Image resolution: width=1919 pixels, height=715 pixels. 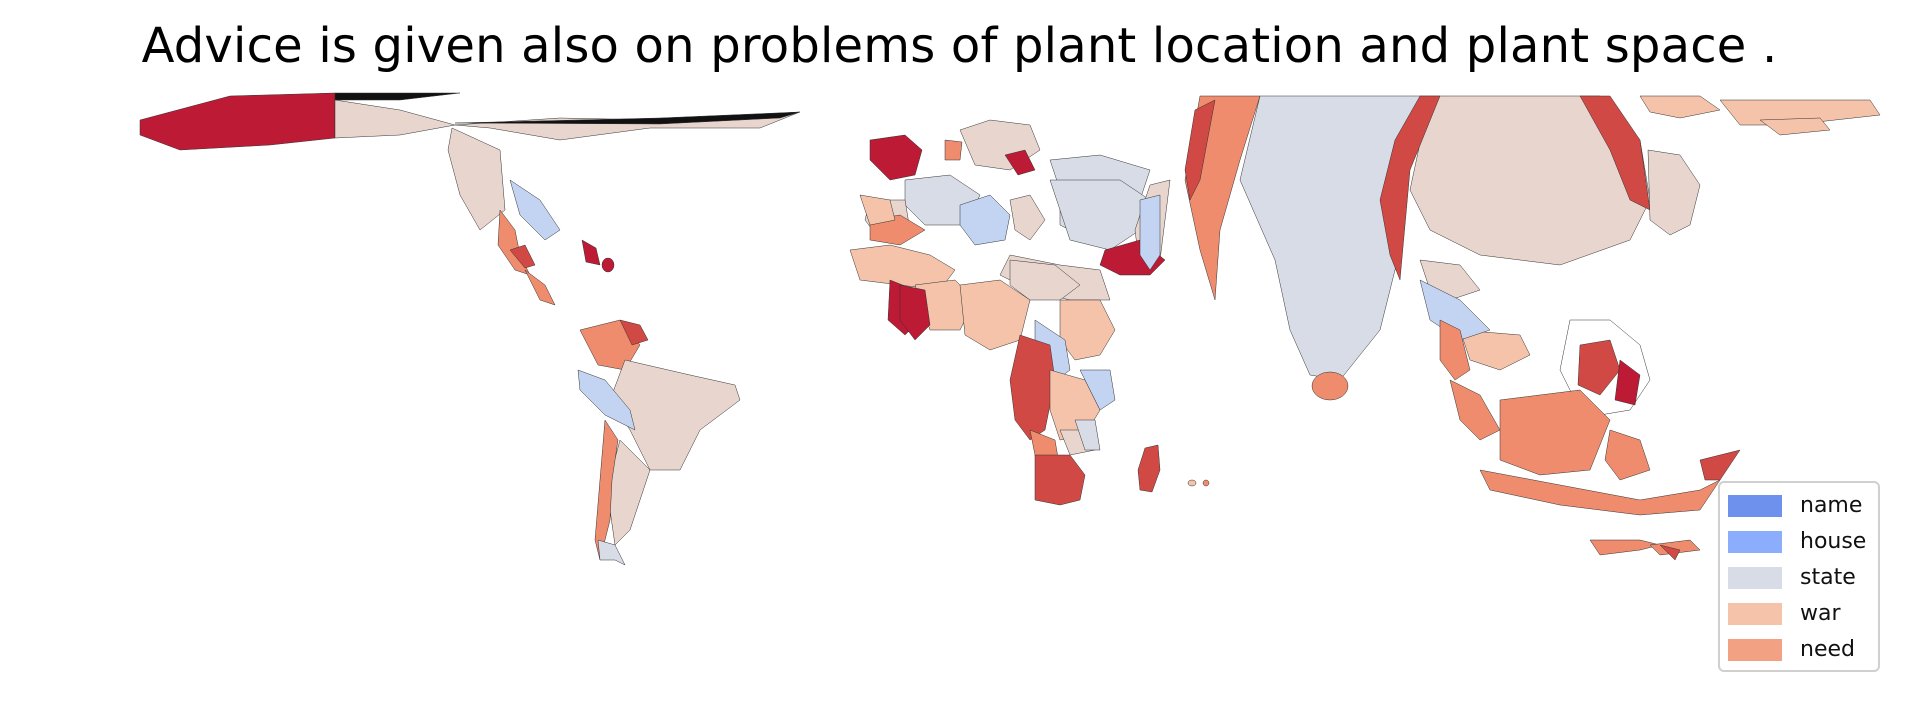 What do you see at coordinates (634, 332) in the screenshot?
I see `region-venezuela` at bounding box center [634, 332].